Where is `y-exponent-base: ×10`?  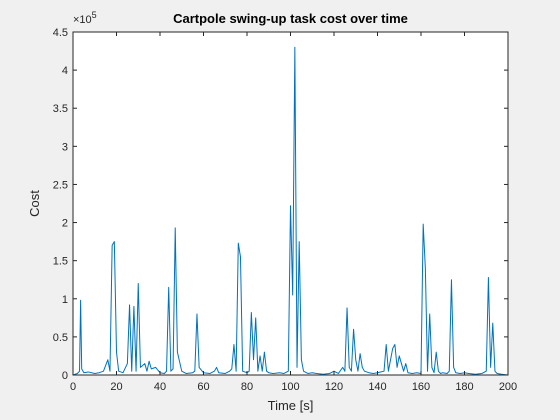 y-exponent-base: ×10 is located at coordinates (82, 20).